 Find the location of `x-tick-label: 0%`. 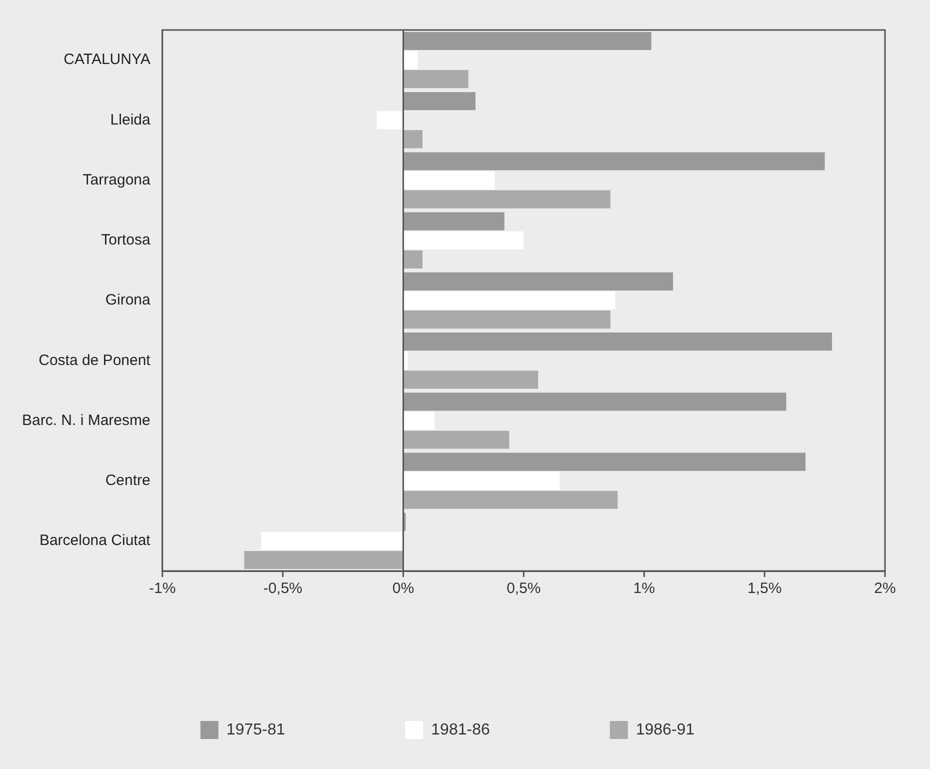

x-tick-label: 0% is located at coordinates (403, 589).